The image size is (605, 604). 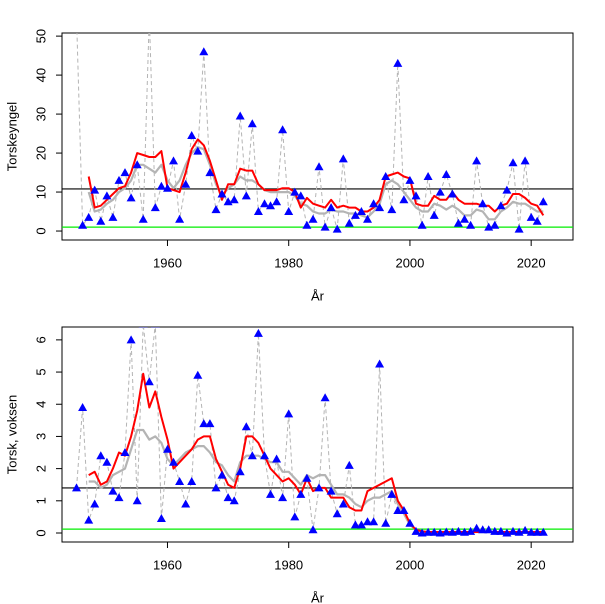 What do you see at coordinates (40, 436) in the screenshot?
I see `y-tick-label: 3` at bounding box center [40, 436].